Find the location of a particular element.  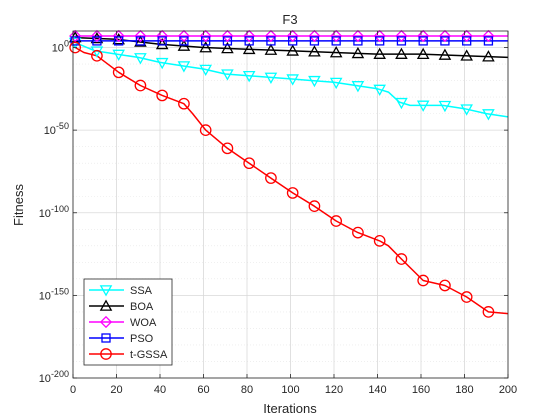

y-tick-label: 10-200 is located at coordinates (54, 377).